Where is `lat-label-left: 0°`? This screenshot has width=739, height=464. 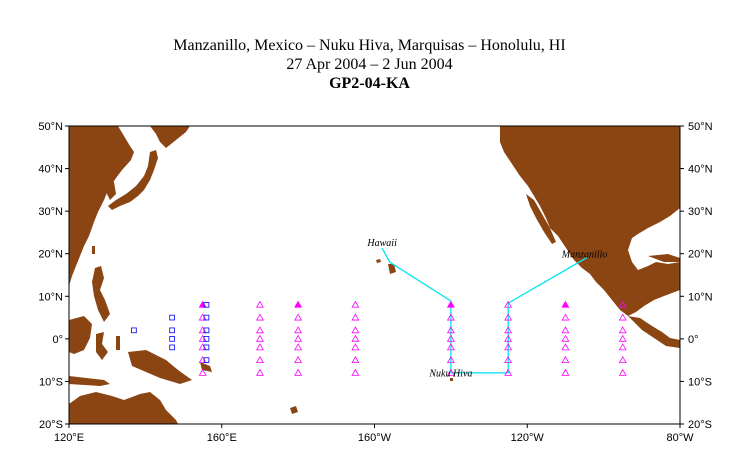
lat-label-left: 0° is located at coordinates (57, 340).